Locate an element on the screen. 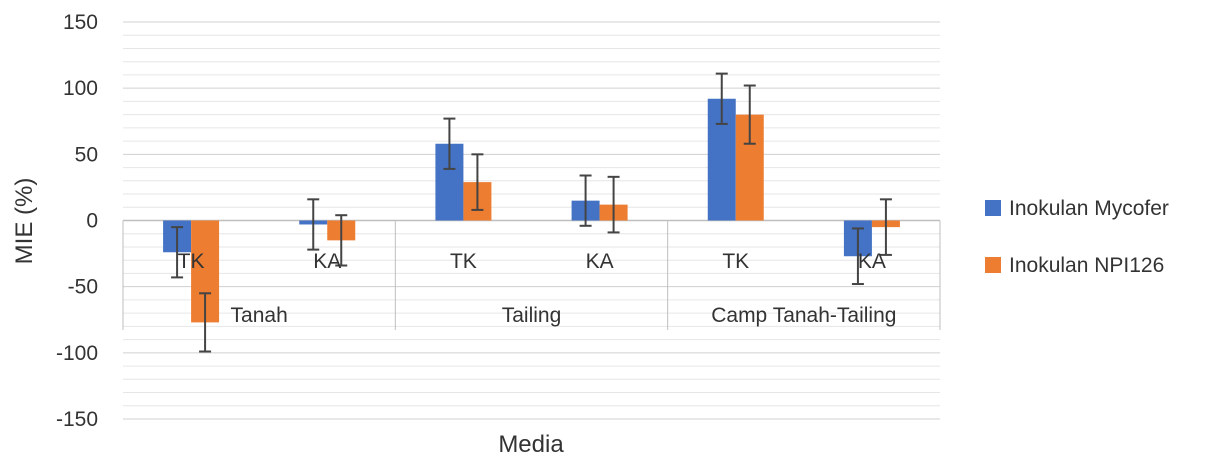  legend-label: Inokulan NPI126 is located at coordinates (1086, 265).